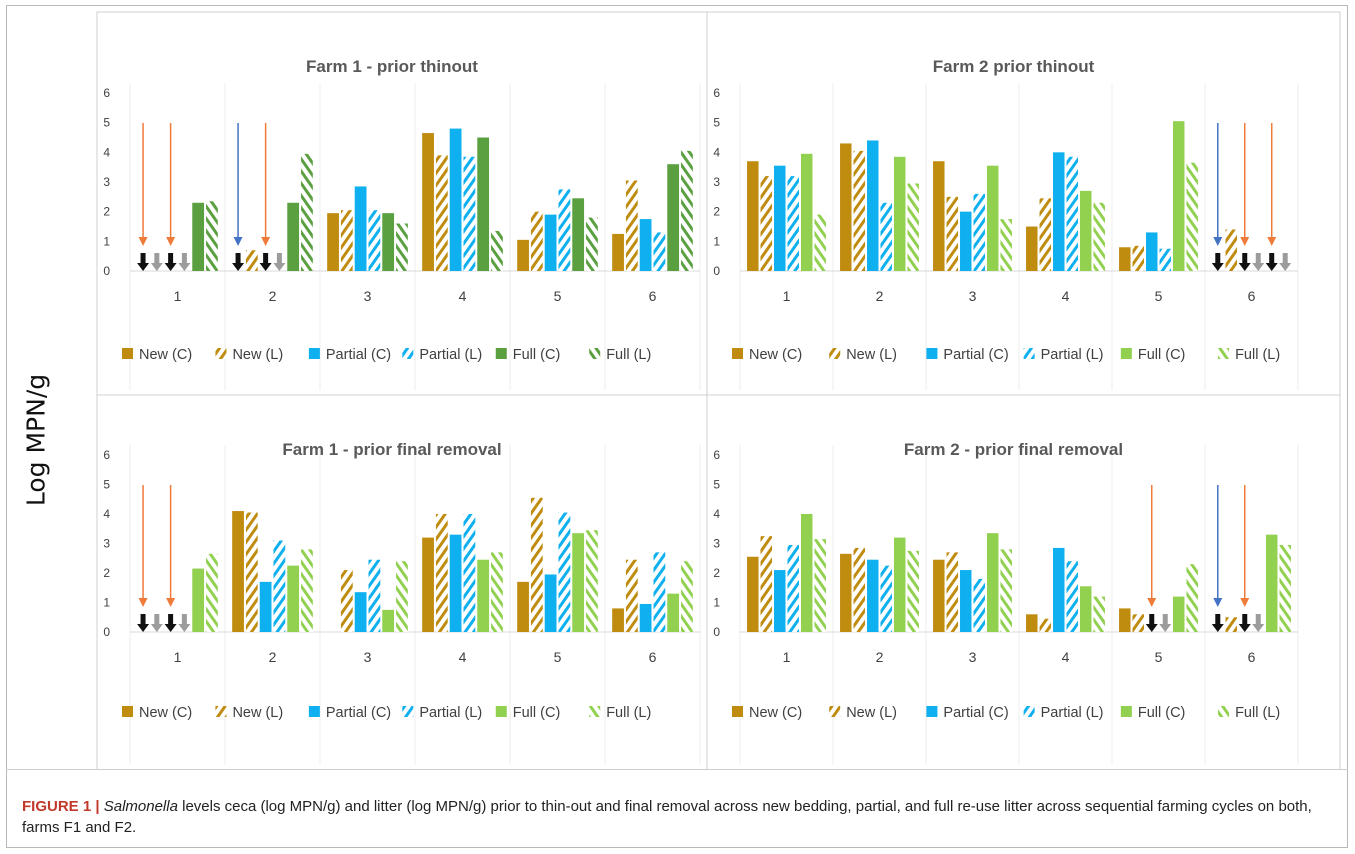 The width and height of the screenshot is (1355, 854). I want to click on legend-label: Full (C), so click(1162, 355).